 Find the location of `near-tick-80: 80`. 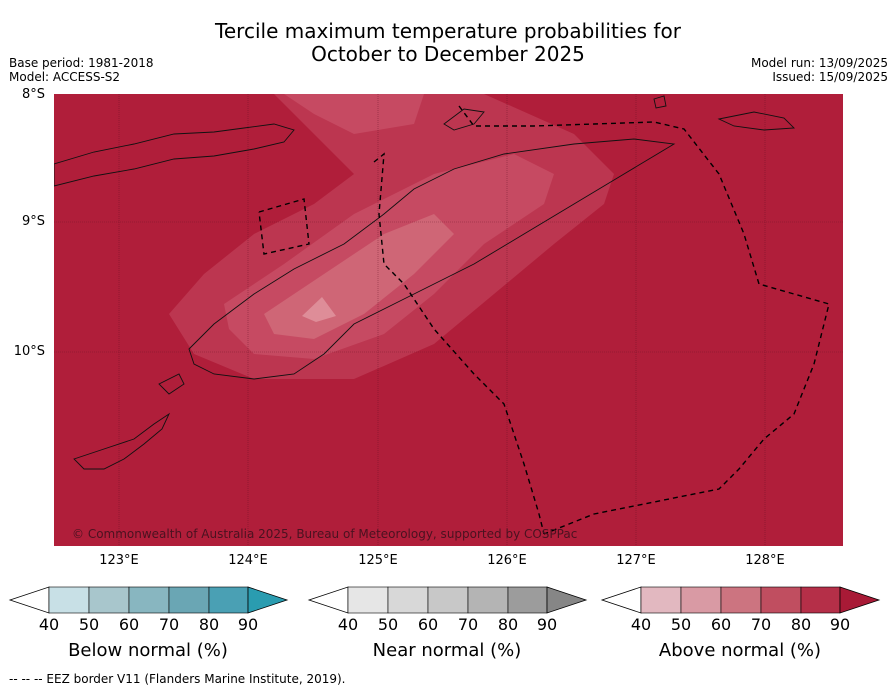

near-tick-80: 80 is located at coordinates (508, 624).